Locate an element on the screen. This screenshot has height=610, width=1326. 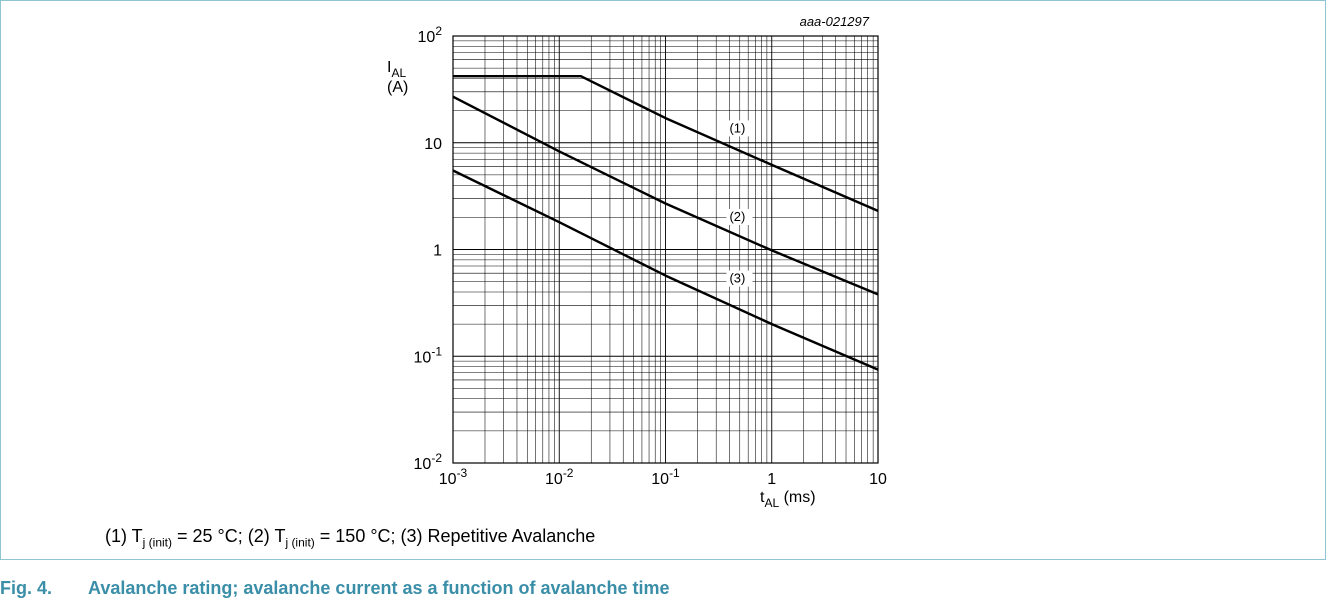
x-tick-label: 10⁻² is located at coordinates (559, 477).